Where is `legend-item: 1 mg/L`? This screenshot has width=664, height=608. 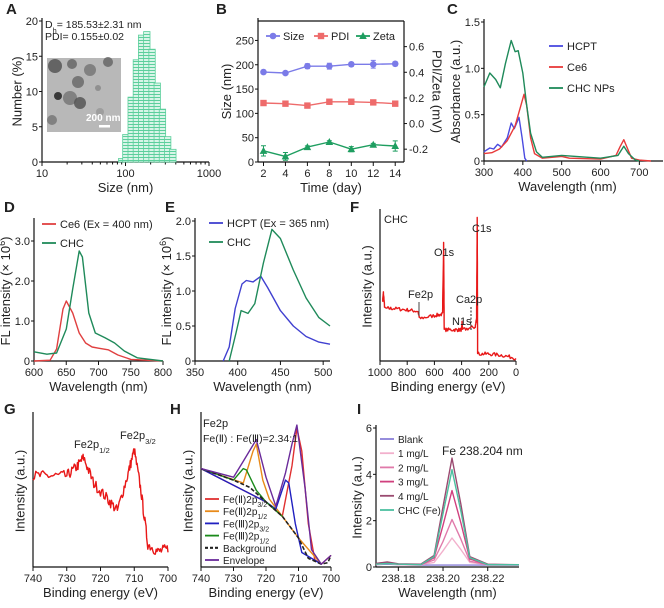
legend-item: 1 mg/L is located at coordinates (404, 454).